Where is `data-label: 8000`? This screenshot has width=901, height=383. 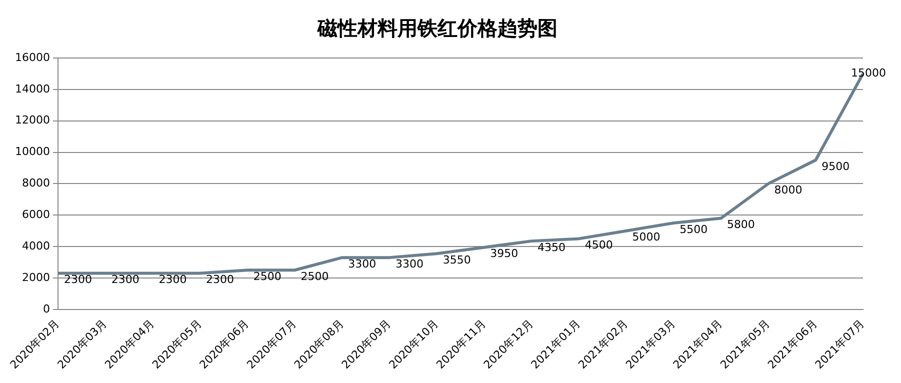
data-label: 8000 is located at coordinates (788, 190).